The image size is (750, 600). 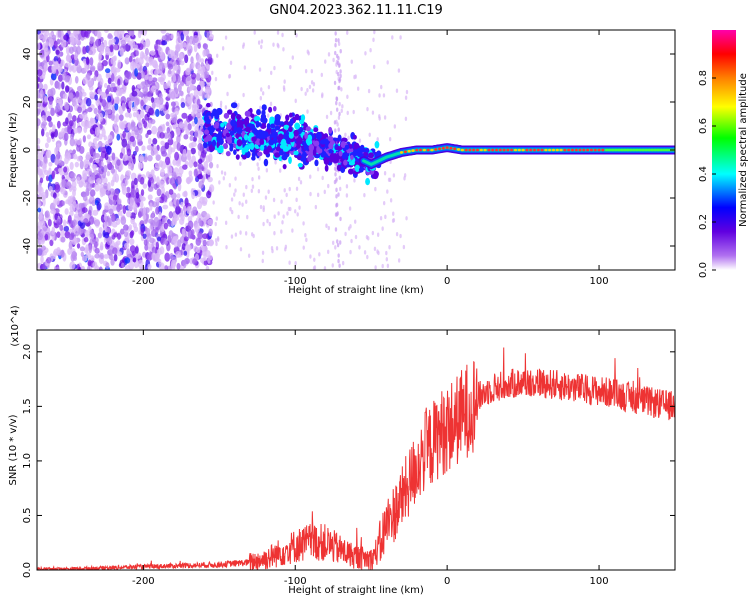 What do you see at coordinates (27, 198) in the screenshot?
I see `spectrogram-y-tick-label: -20` at bounding box center [27, 198].